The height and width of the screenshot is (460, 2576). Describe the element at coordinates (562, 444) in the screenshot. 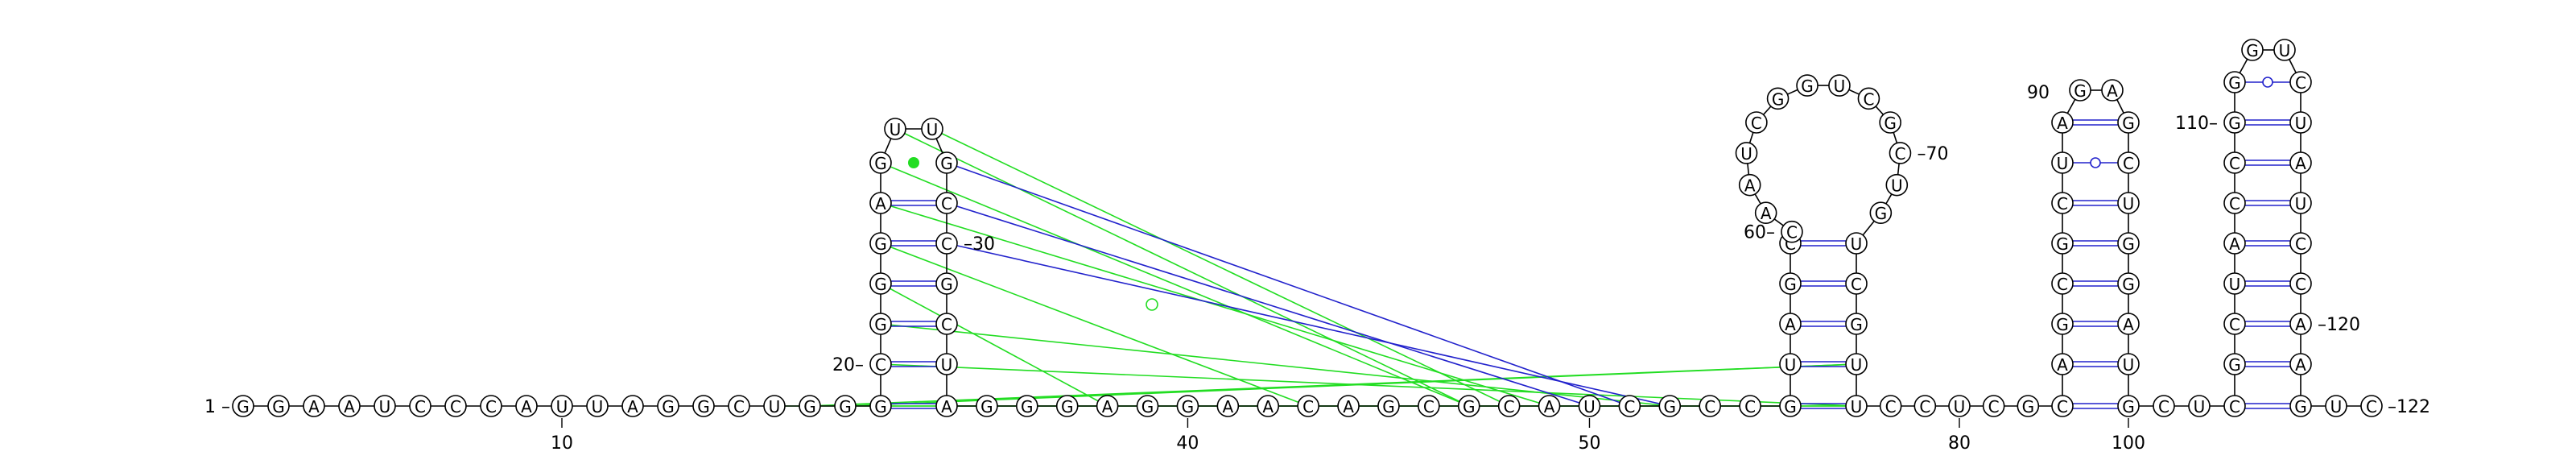

I see `number-label: 10` at that location.